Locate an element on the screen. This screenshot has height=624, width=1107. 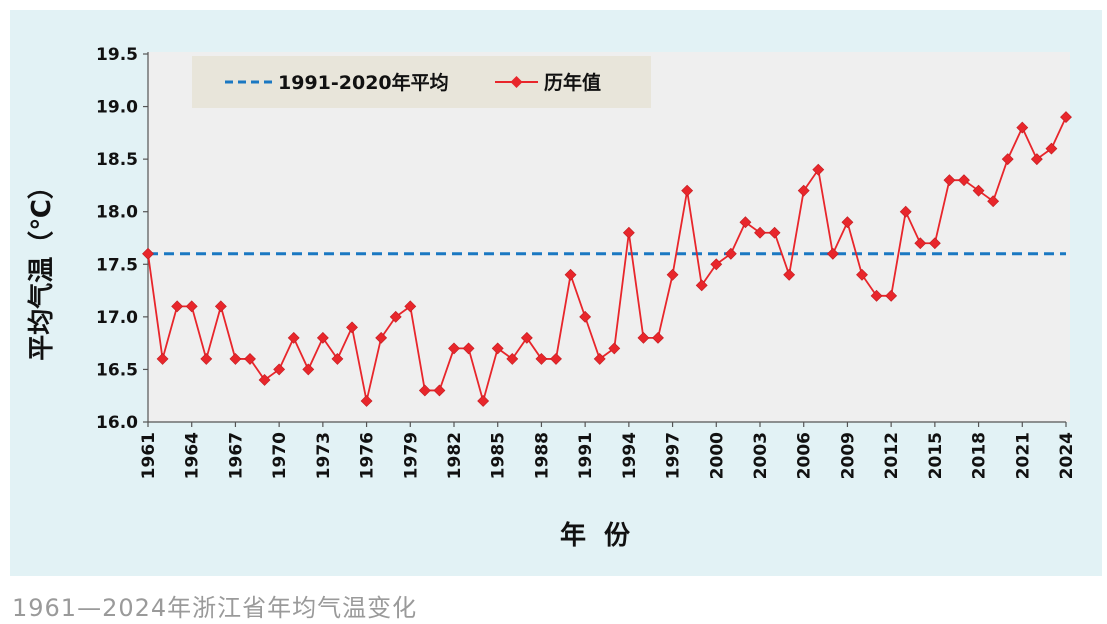
x-tick-label: 2012 is located at coordinates (892, 455).